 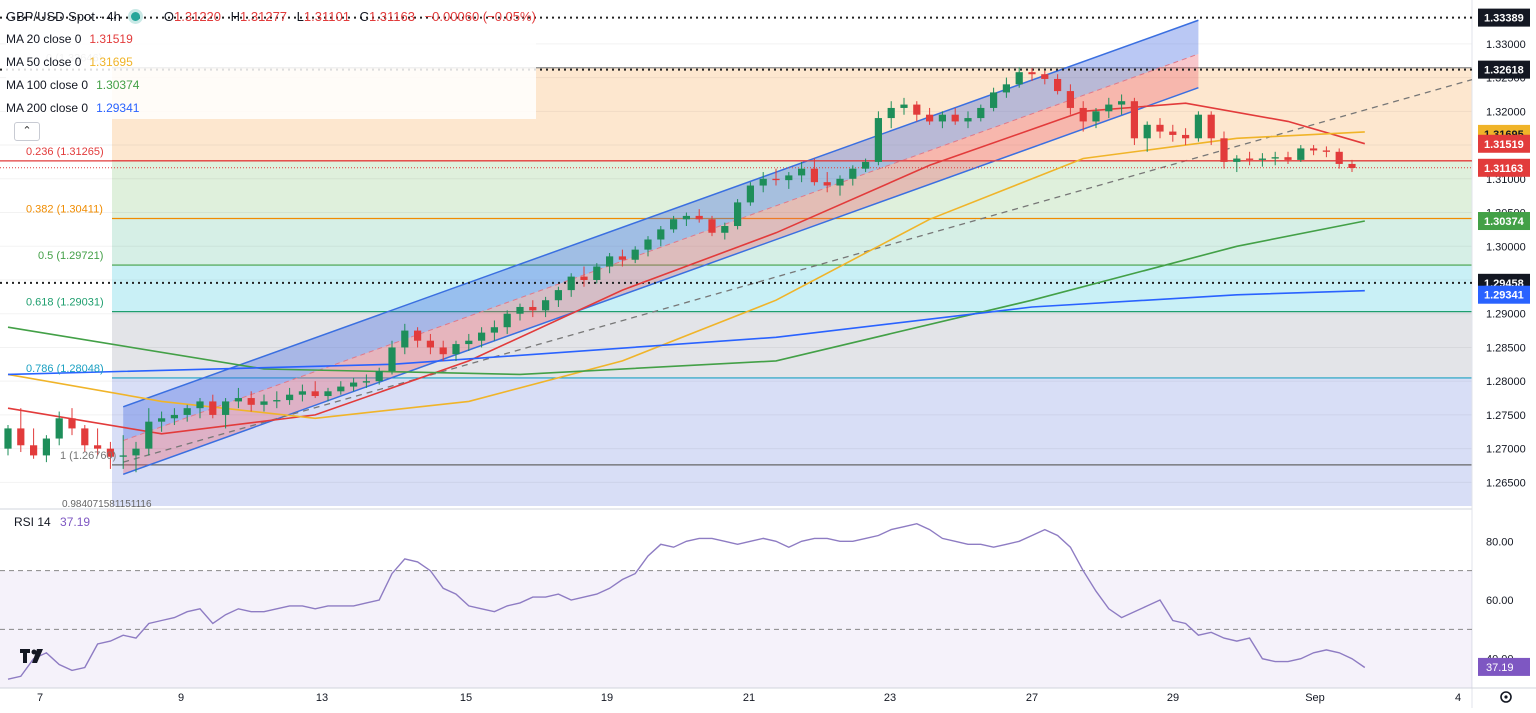 What do you see at coordinates (271, 84) in the screenshot?
I see `ma100-legend: MA 100 close 0 1.30374` at bounding box center [271, 84].